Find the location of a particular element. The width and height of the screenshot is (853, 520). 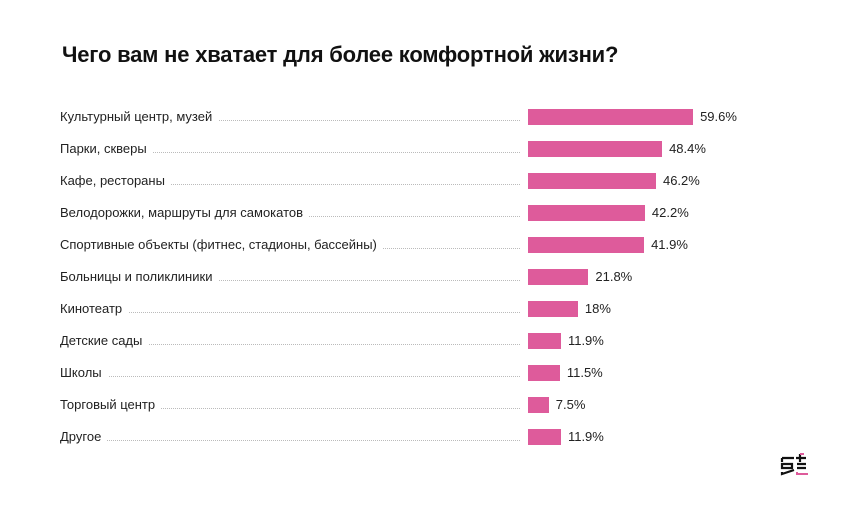

bar-row: Кафе, рестораны 46.2% is located at coordinates (440, 181).